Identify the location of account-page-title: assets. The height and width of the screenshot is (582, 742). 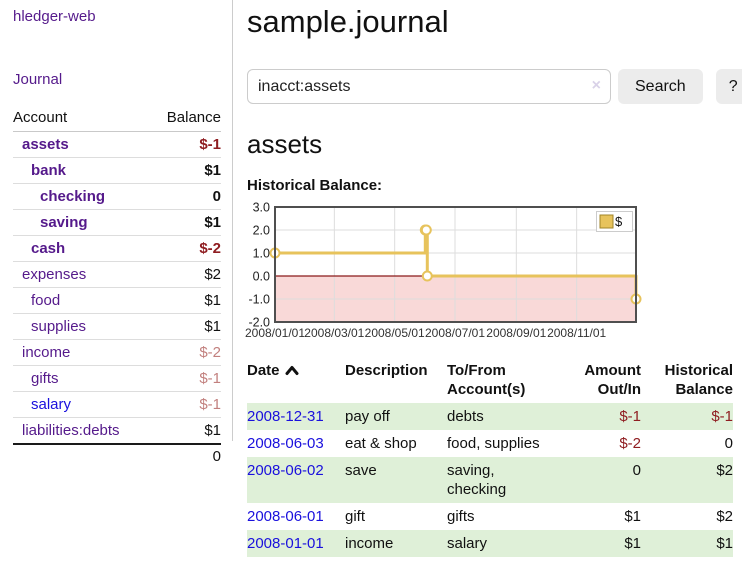
(285, 144).